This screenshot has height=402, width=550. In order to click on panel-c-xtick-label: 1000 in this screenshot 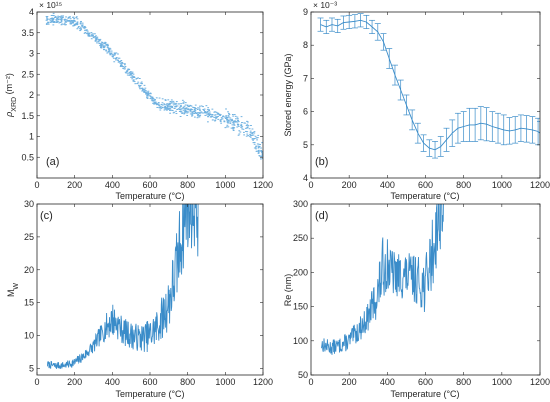, I will do `click(225, 382)`.